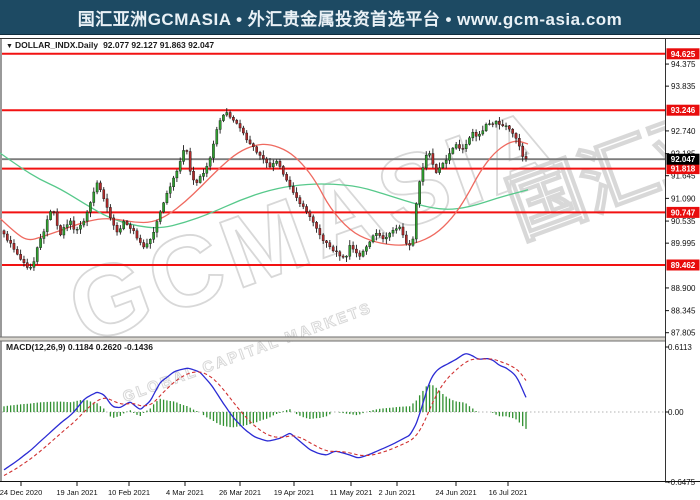  I want to click on time-tick-label: 19 Jan 2021, so click(76, 492).